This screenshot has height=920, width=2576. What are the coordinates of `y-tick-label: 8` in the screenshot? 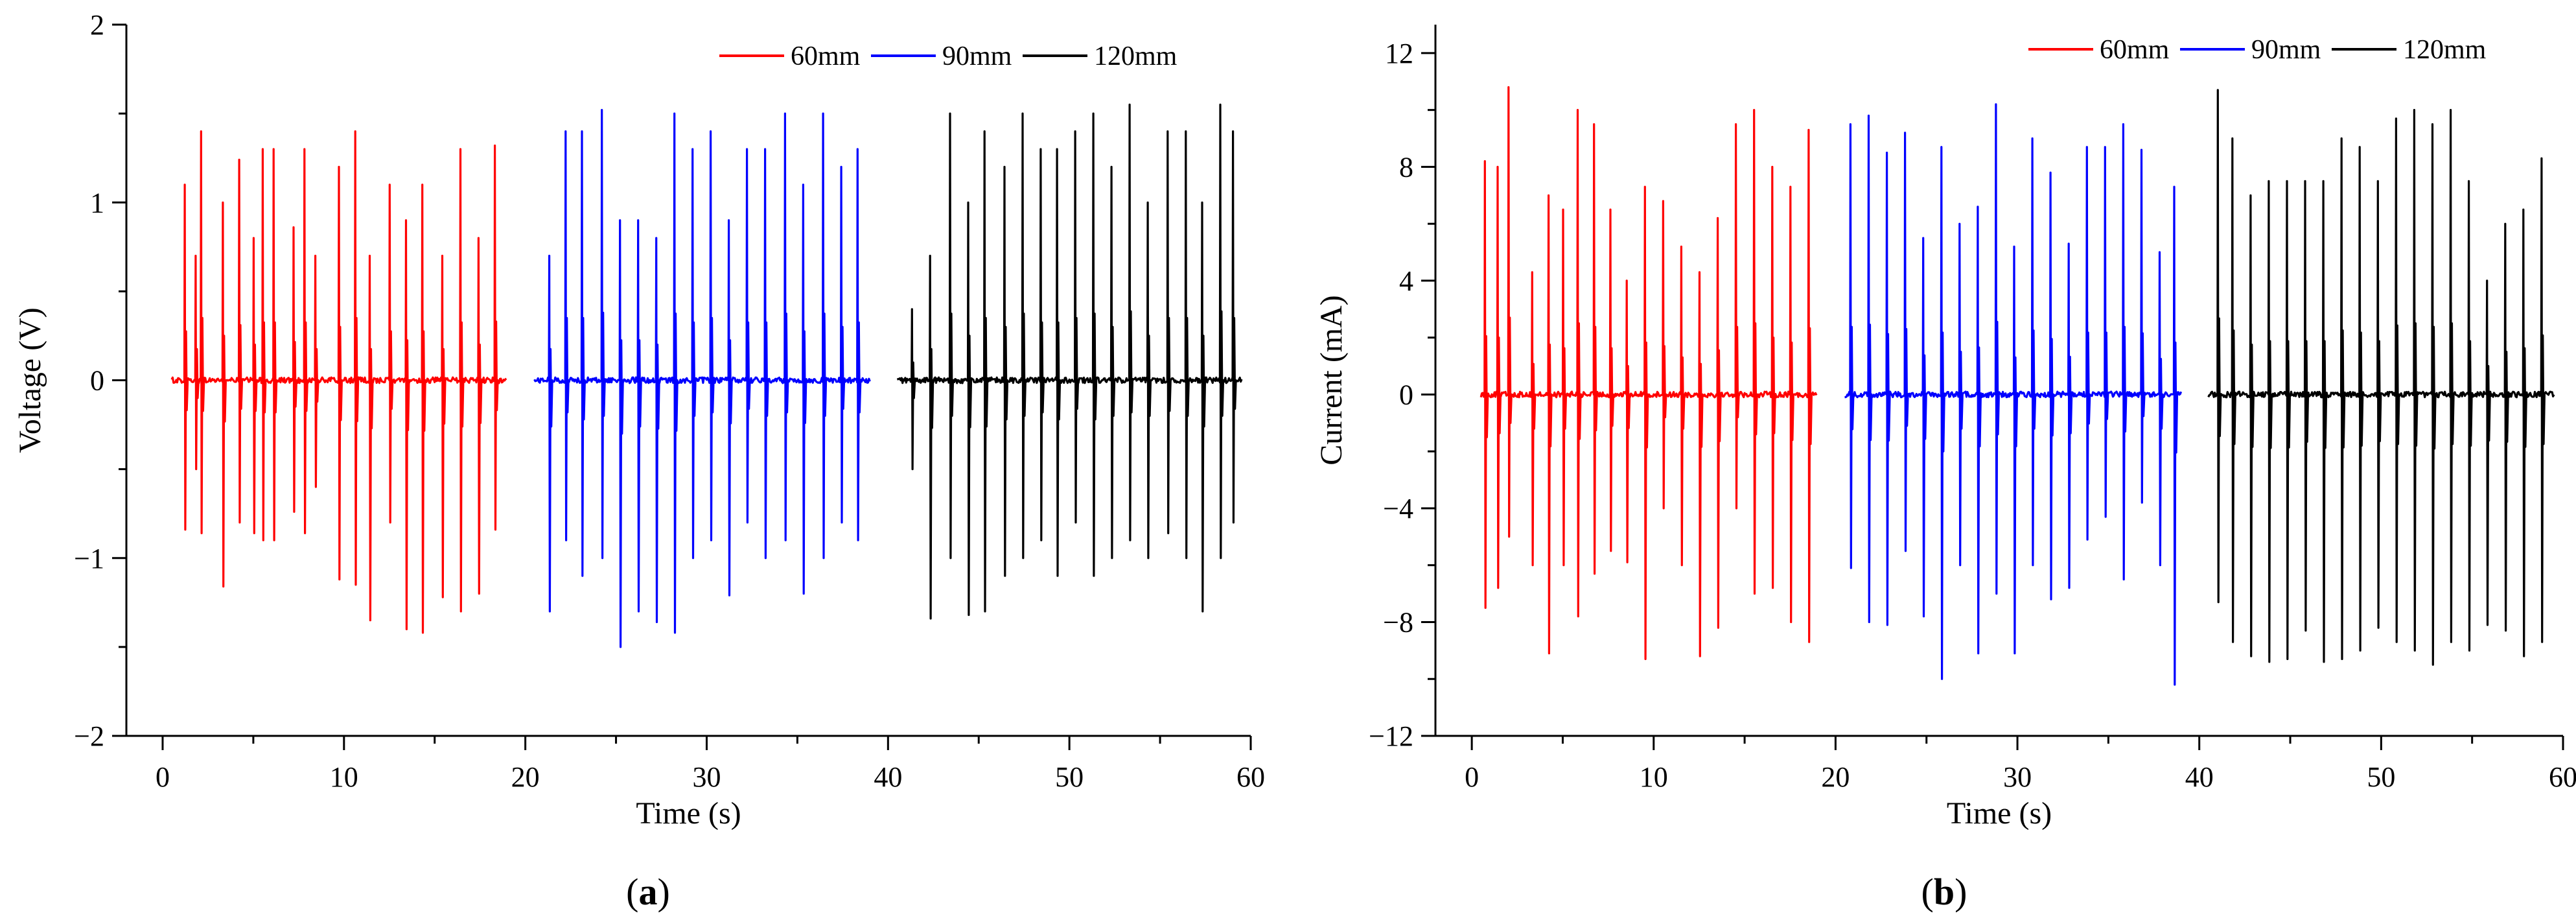 It's located at (1406, 167).